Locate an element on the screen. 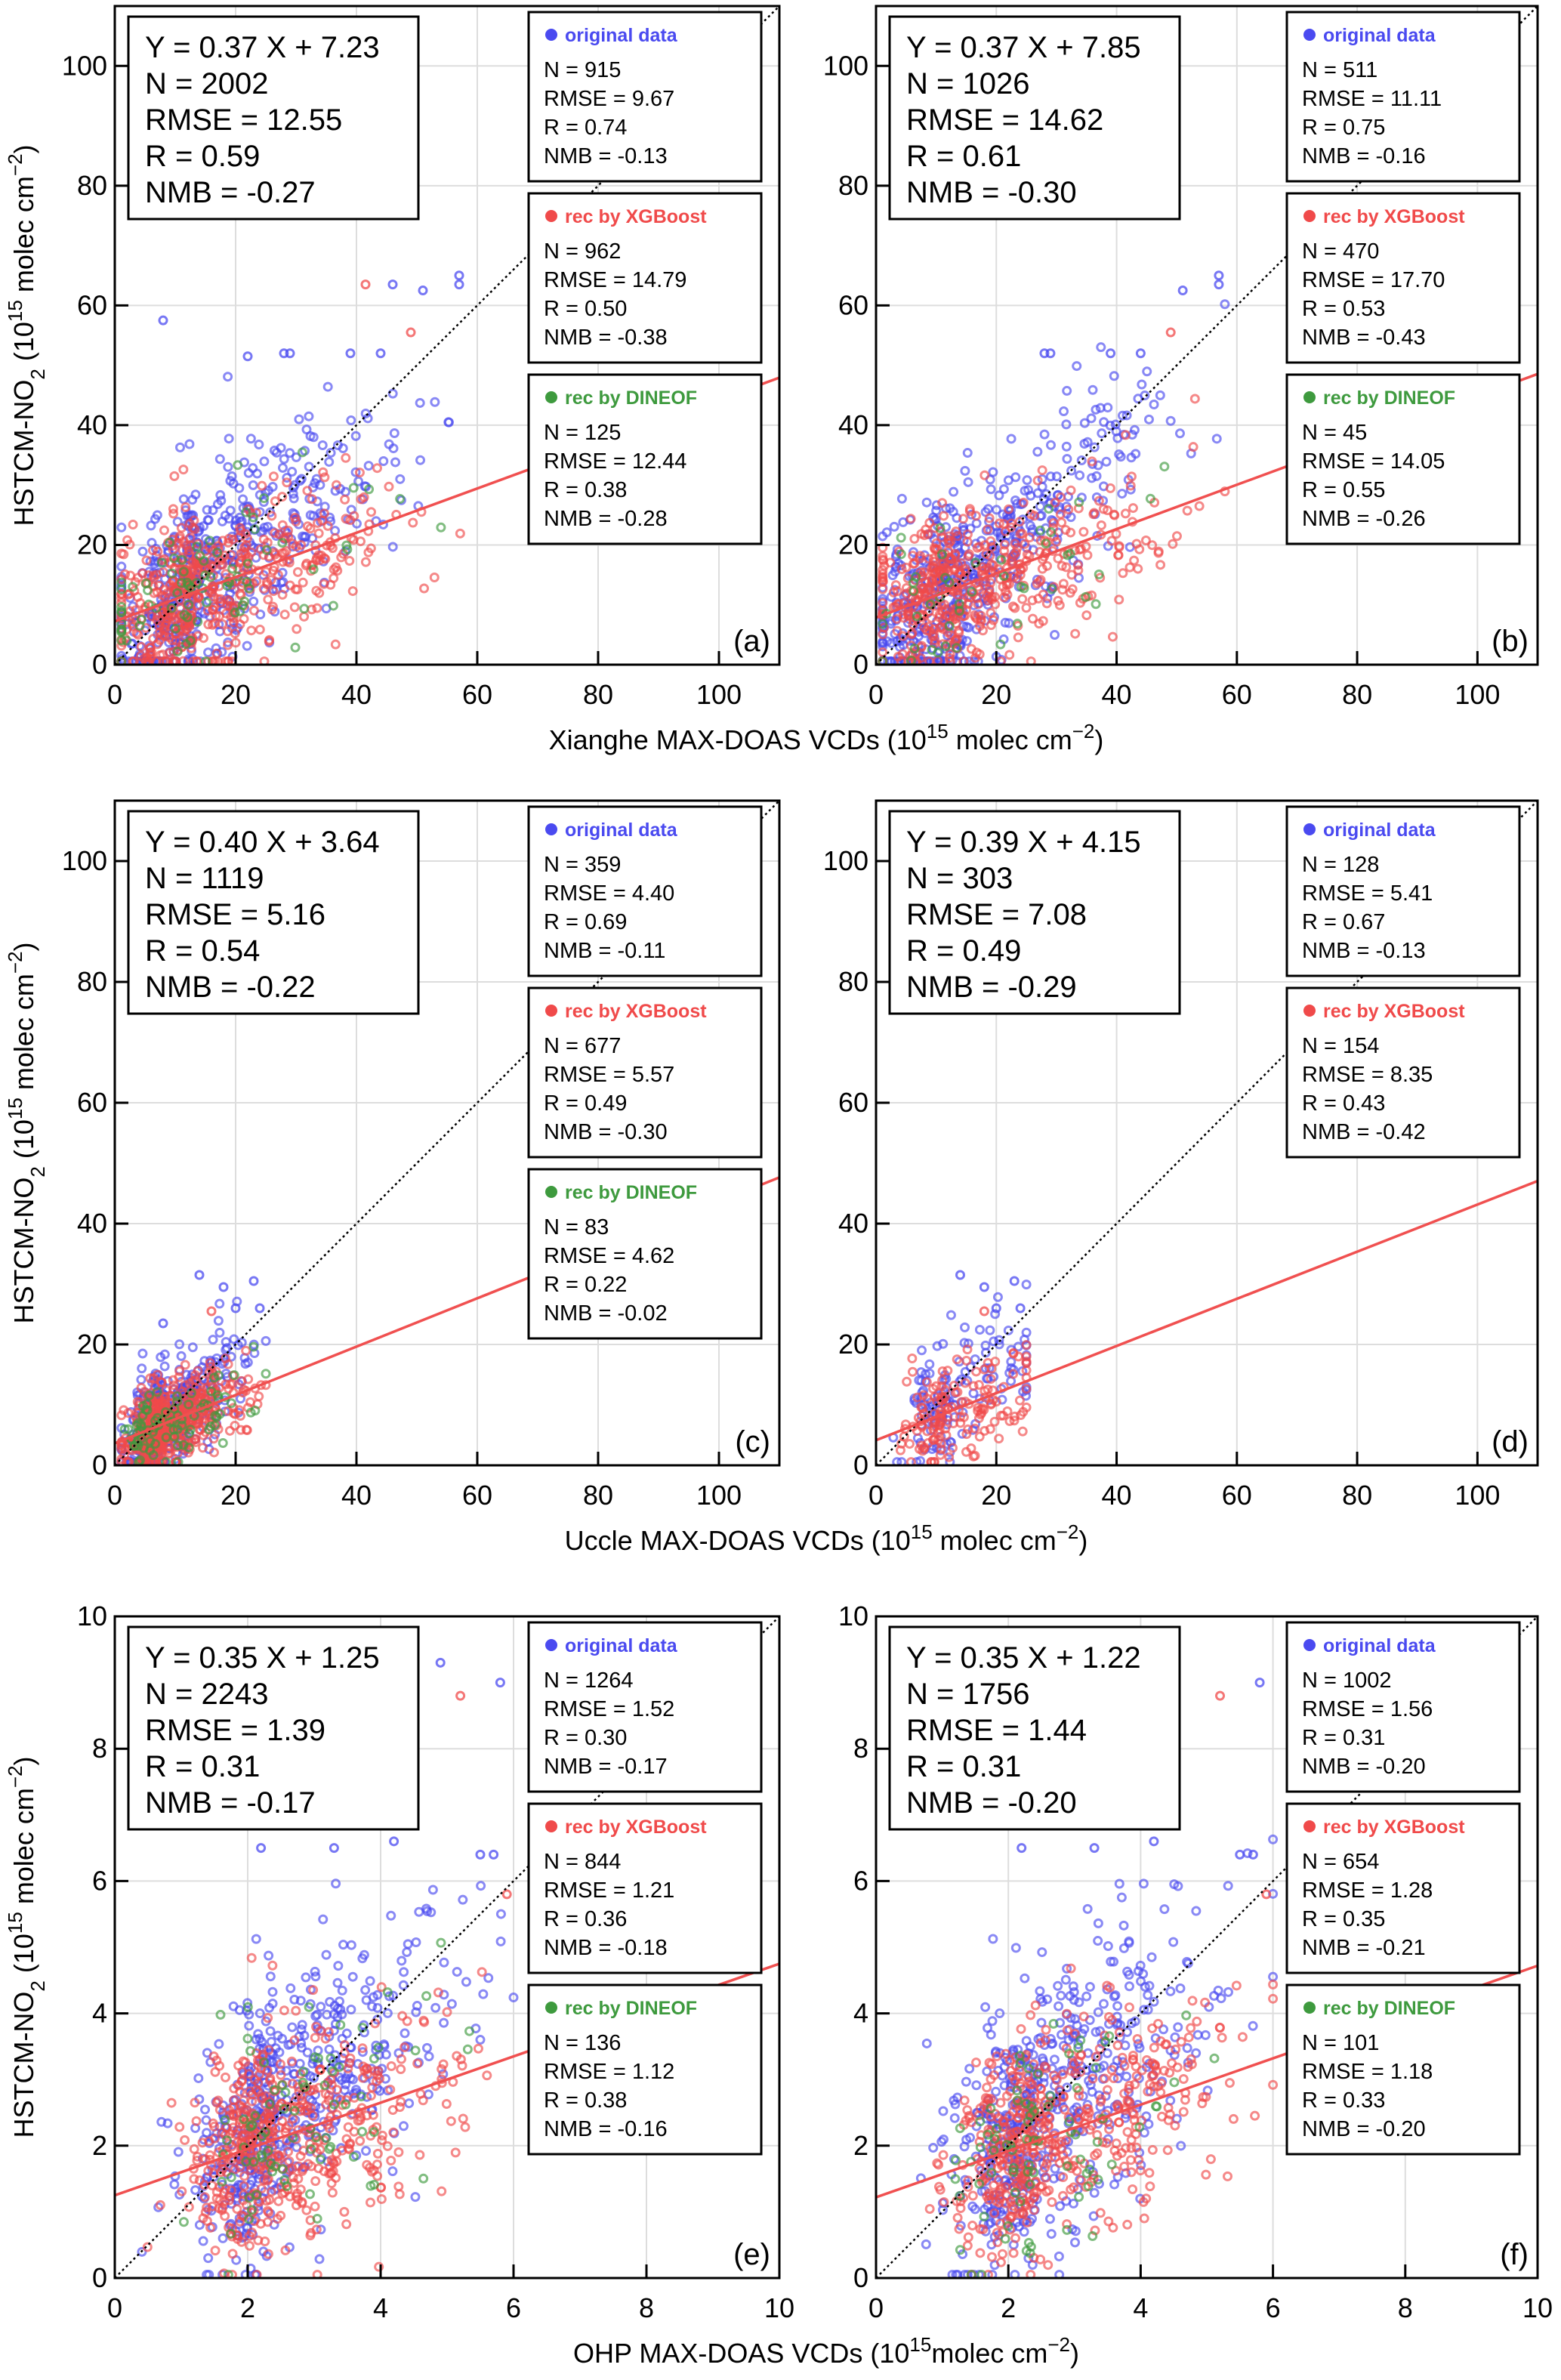 The image size is (1561, 2380). legend-stat-line: N = 962 is located at coordinates (582, 251).